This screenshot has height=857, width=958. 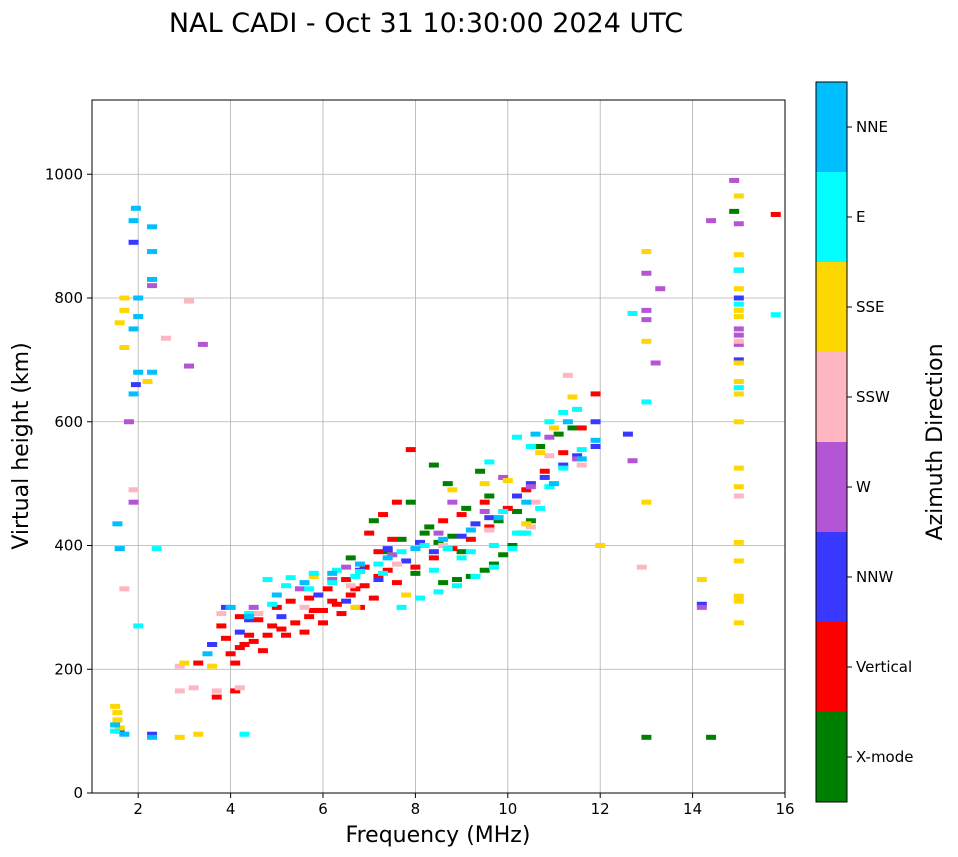 What do you see at coordinates (872, 127) in the screenshot?
I see `colorbar-tick-label: NNE` at bounding box center [872, 127].